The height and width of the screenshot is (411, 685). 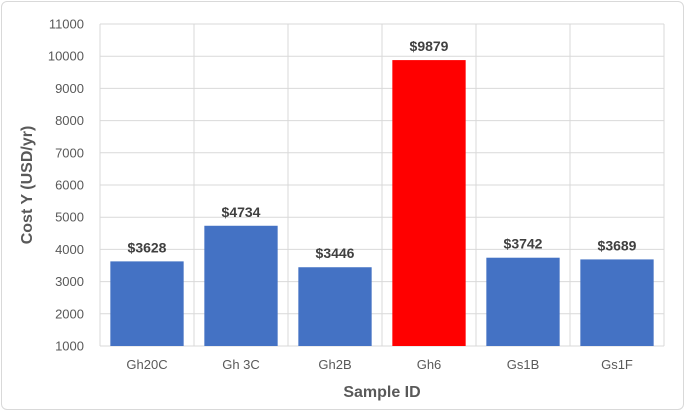 I want to click on bar-gh6, so click(x=429, y=203).